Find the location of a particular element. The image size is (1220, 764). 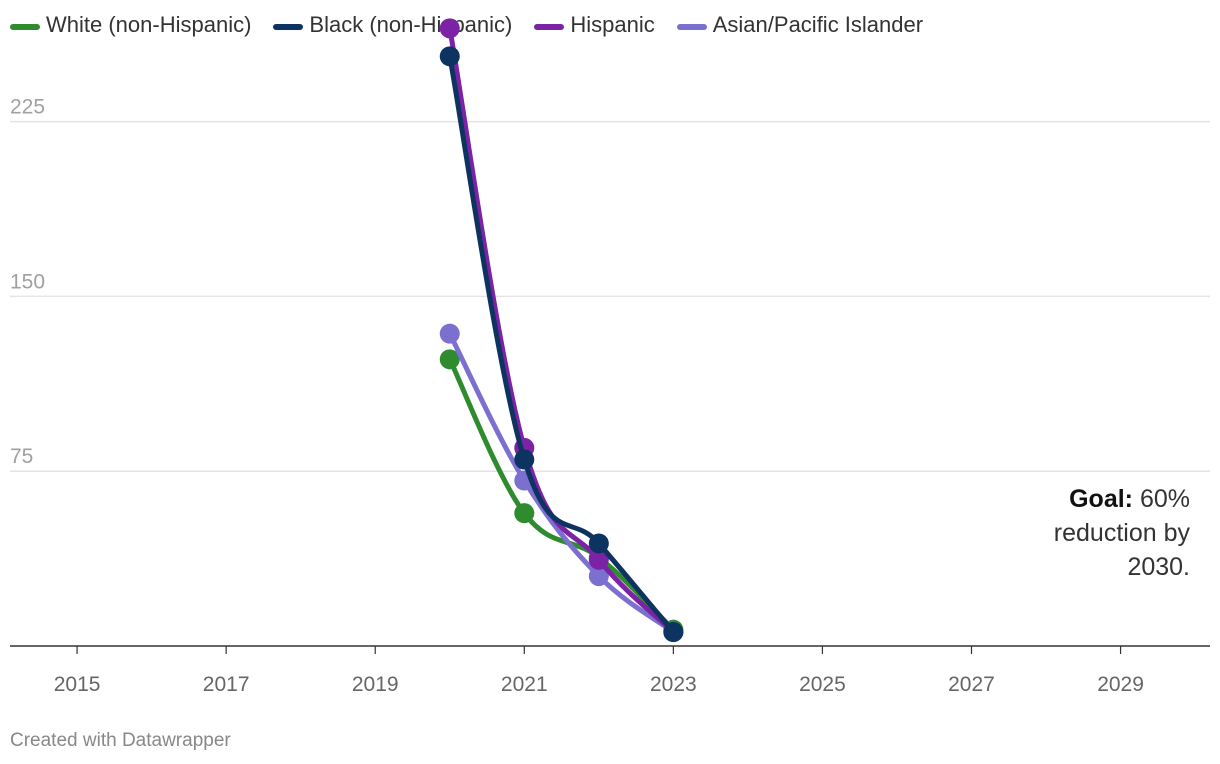

legend-swatch-asian-pacific-islander is located at coordinates (691, 27).